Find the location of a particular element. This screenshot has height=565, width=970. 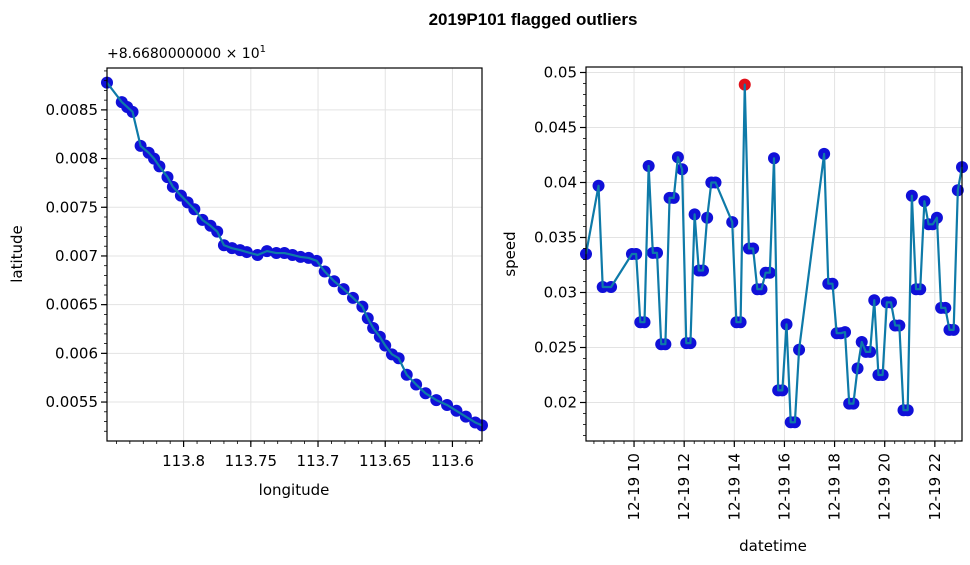

speed-xtick-label: 12-19 10 is located at coordinates (634, 486).